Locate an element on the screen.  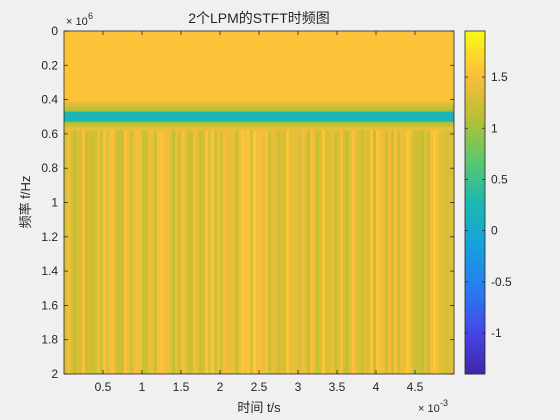
y-tick-label: 1 is located at coordinates (54, 203).